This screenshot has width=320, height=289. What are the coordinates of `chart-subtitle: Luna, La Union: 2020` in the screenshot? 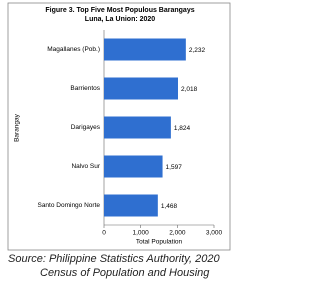 It's located at (120, 19).